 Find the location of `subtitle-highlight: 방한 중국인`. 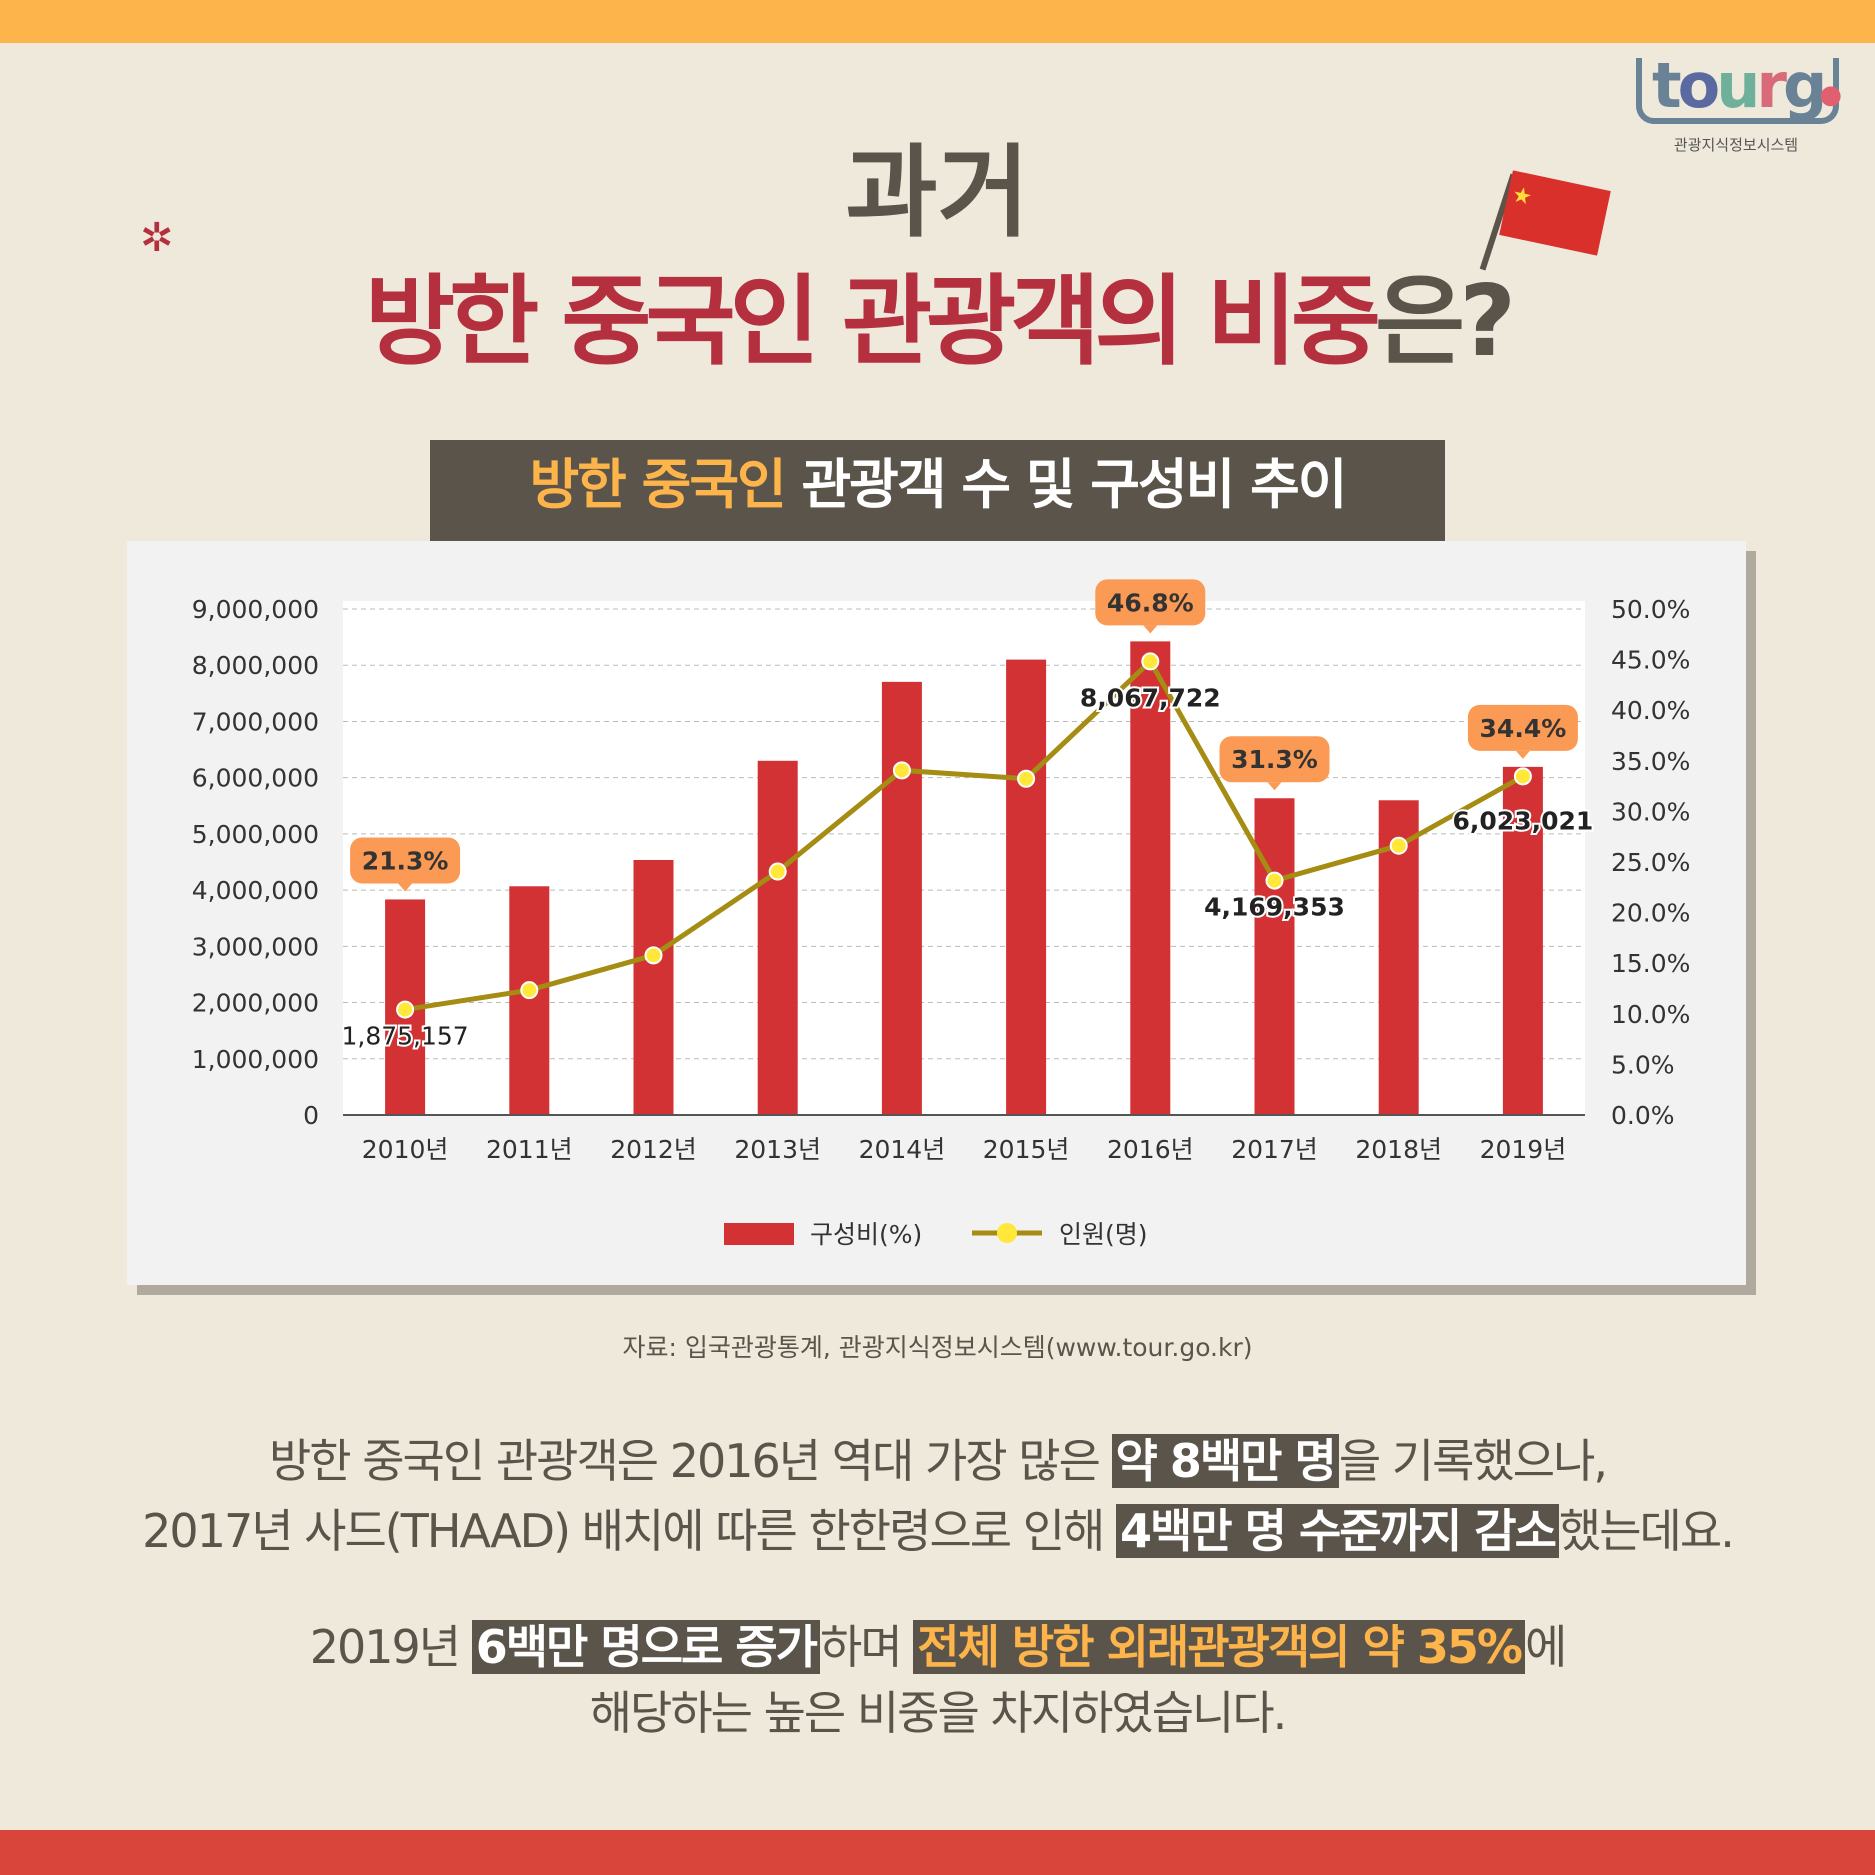

subtitle-highlight: 방한 중국인 is located at coordinates (657, 484).